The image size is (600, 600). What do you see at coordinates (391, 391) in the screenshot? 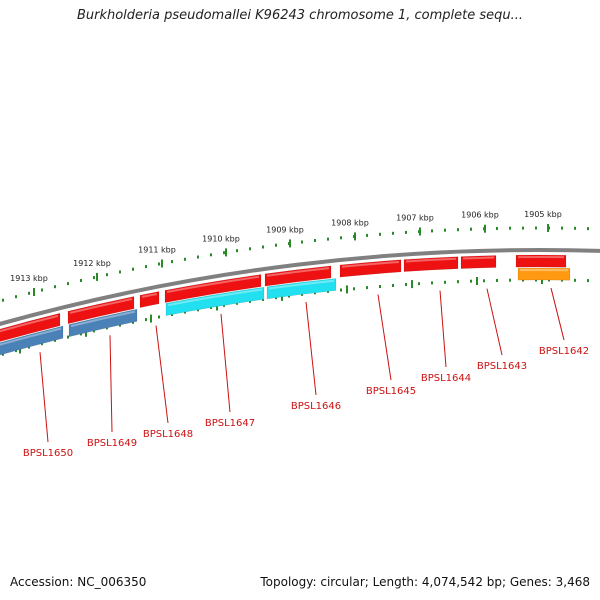
I see `gene-label: BPSL1645` at bounding box center [391, 391].